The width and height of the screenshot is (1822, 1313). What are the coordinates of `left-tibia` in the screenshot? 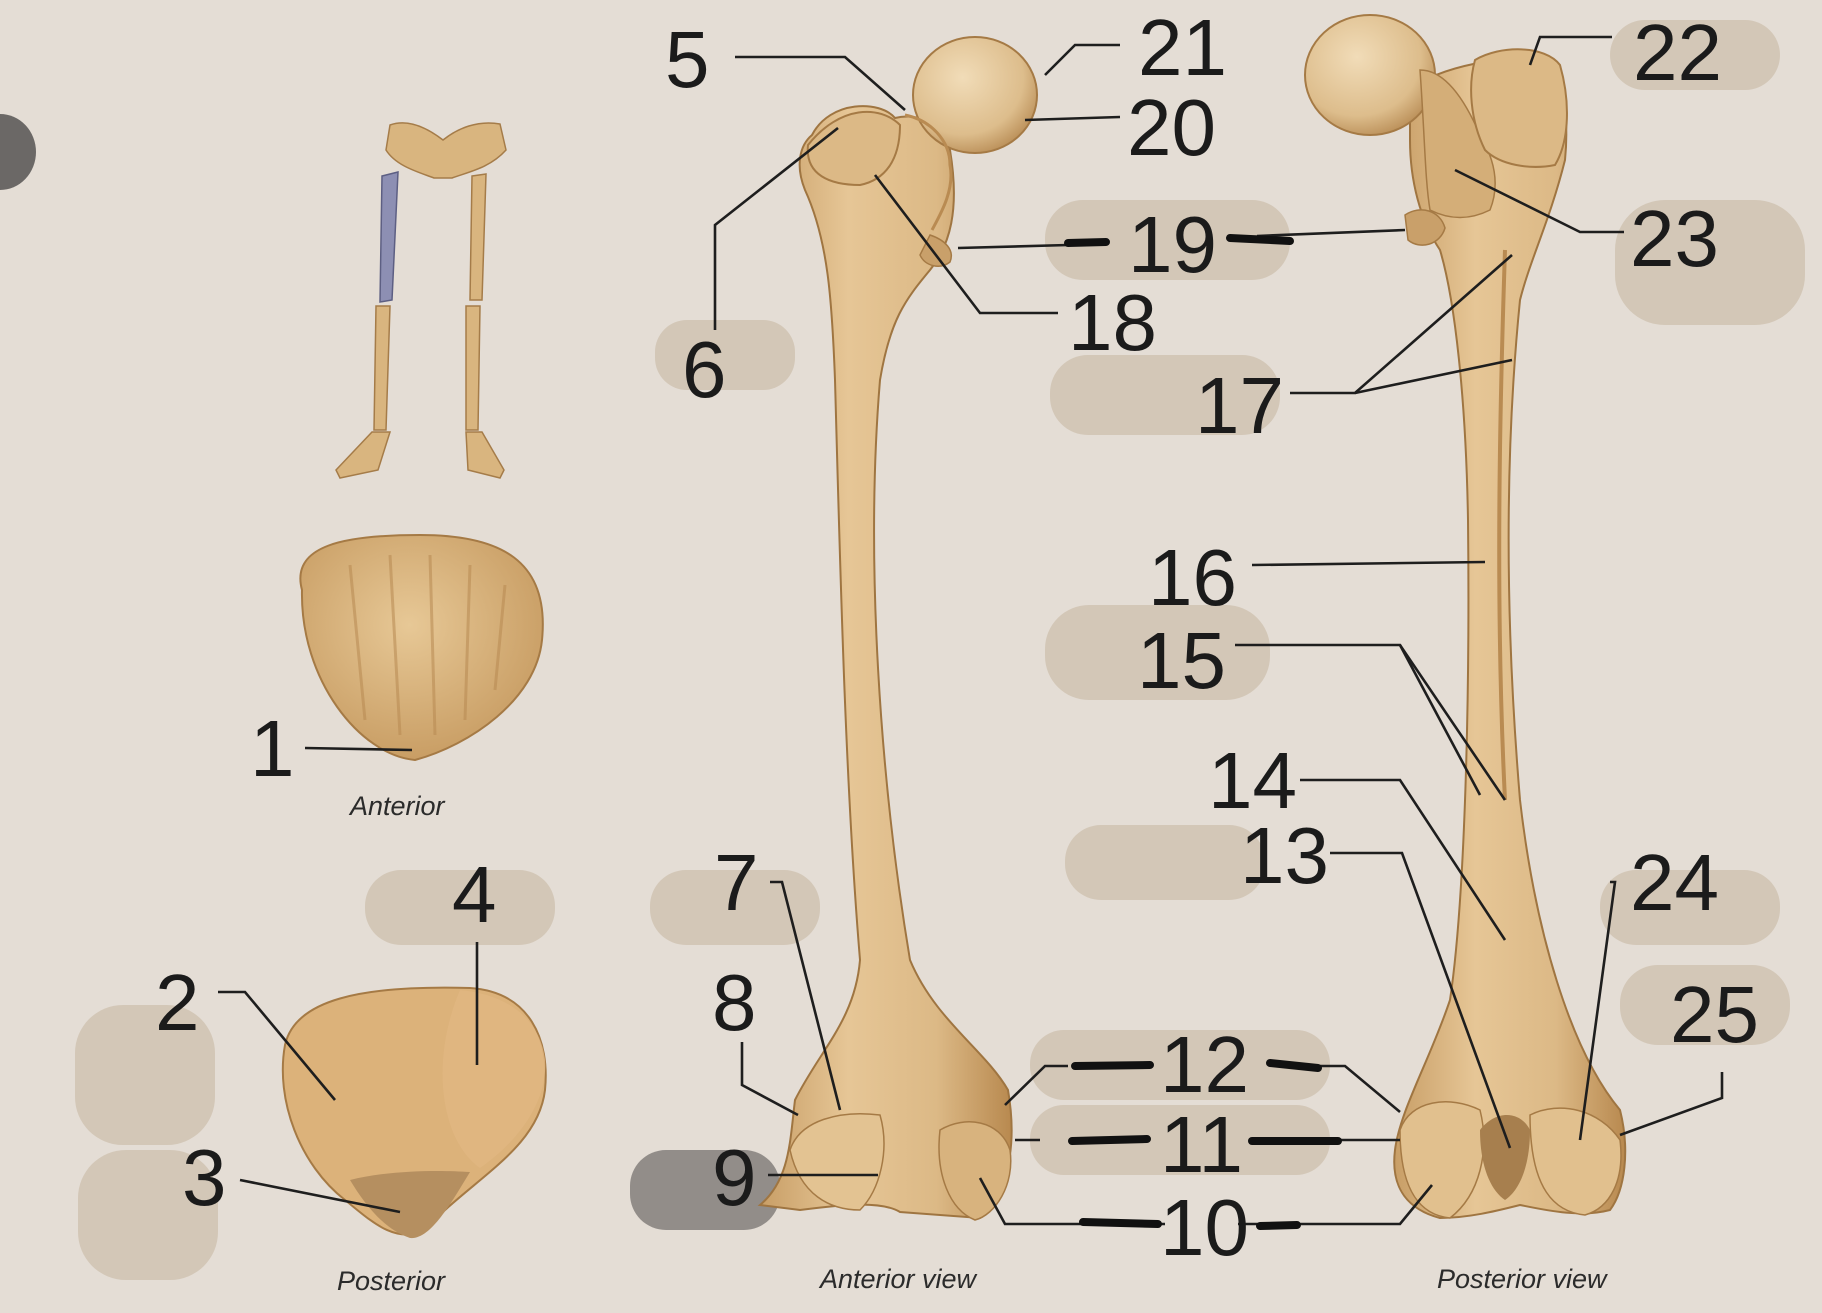 It's located at (382, 368).